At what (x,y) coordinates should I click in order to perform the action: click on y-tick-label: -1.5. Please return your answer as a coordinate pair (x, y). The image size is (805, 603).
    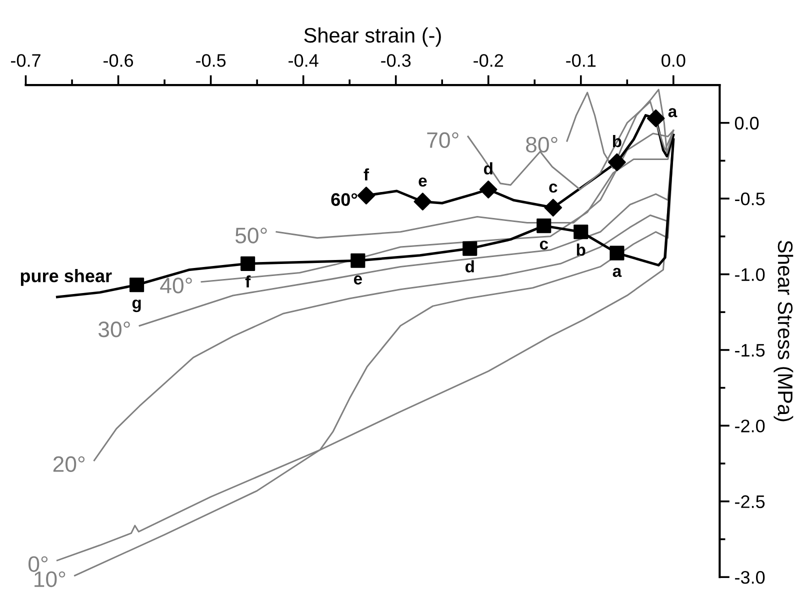
    Looking at the image, I should click on (750, 350).